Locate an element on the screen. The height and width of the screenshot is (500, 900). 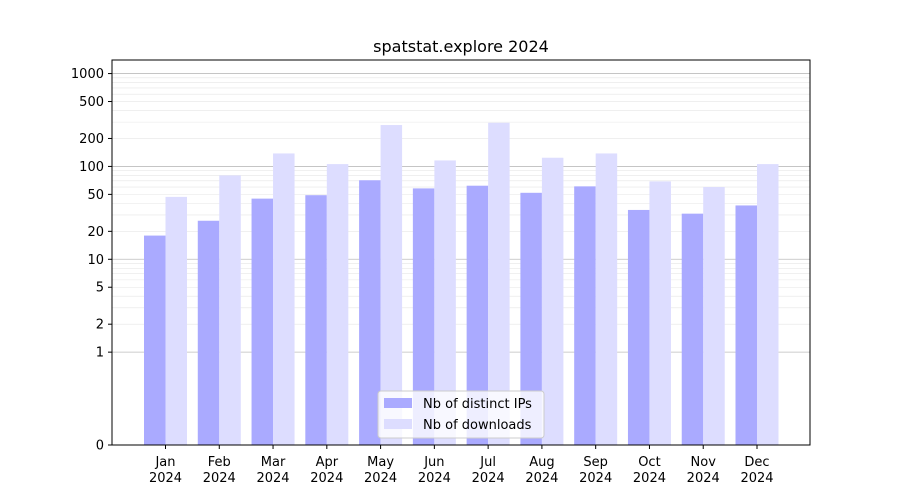
y-tick-label: 50 is located at coordinates (95, 195).